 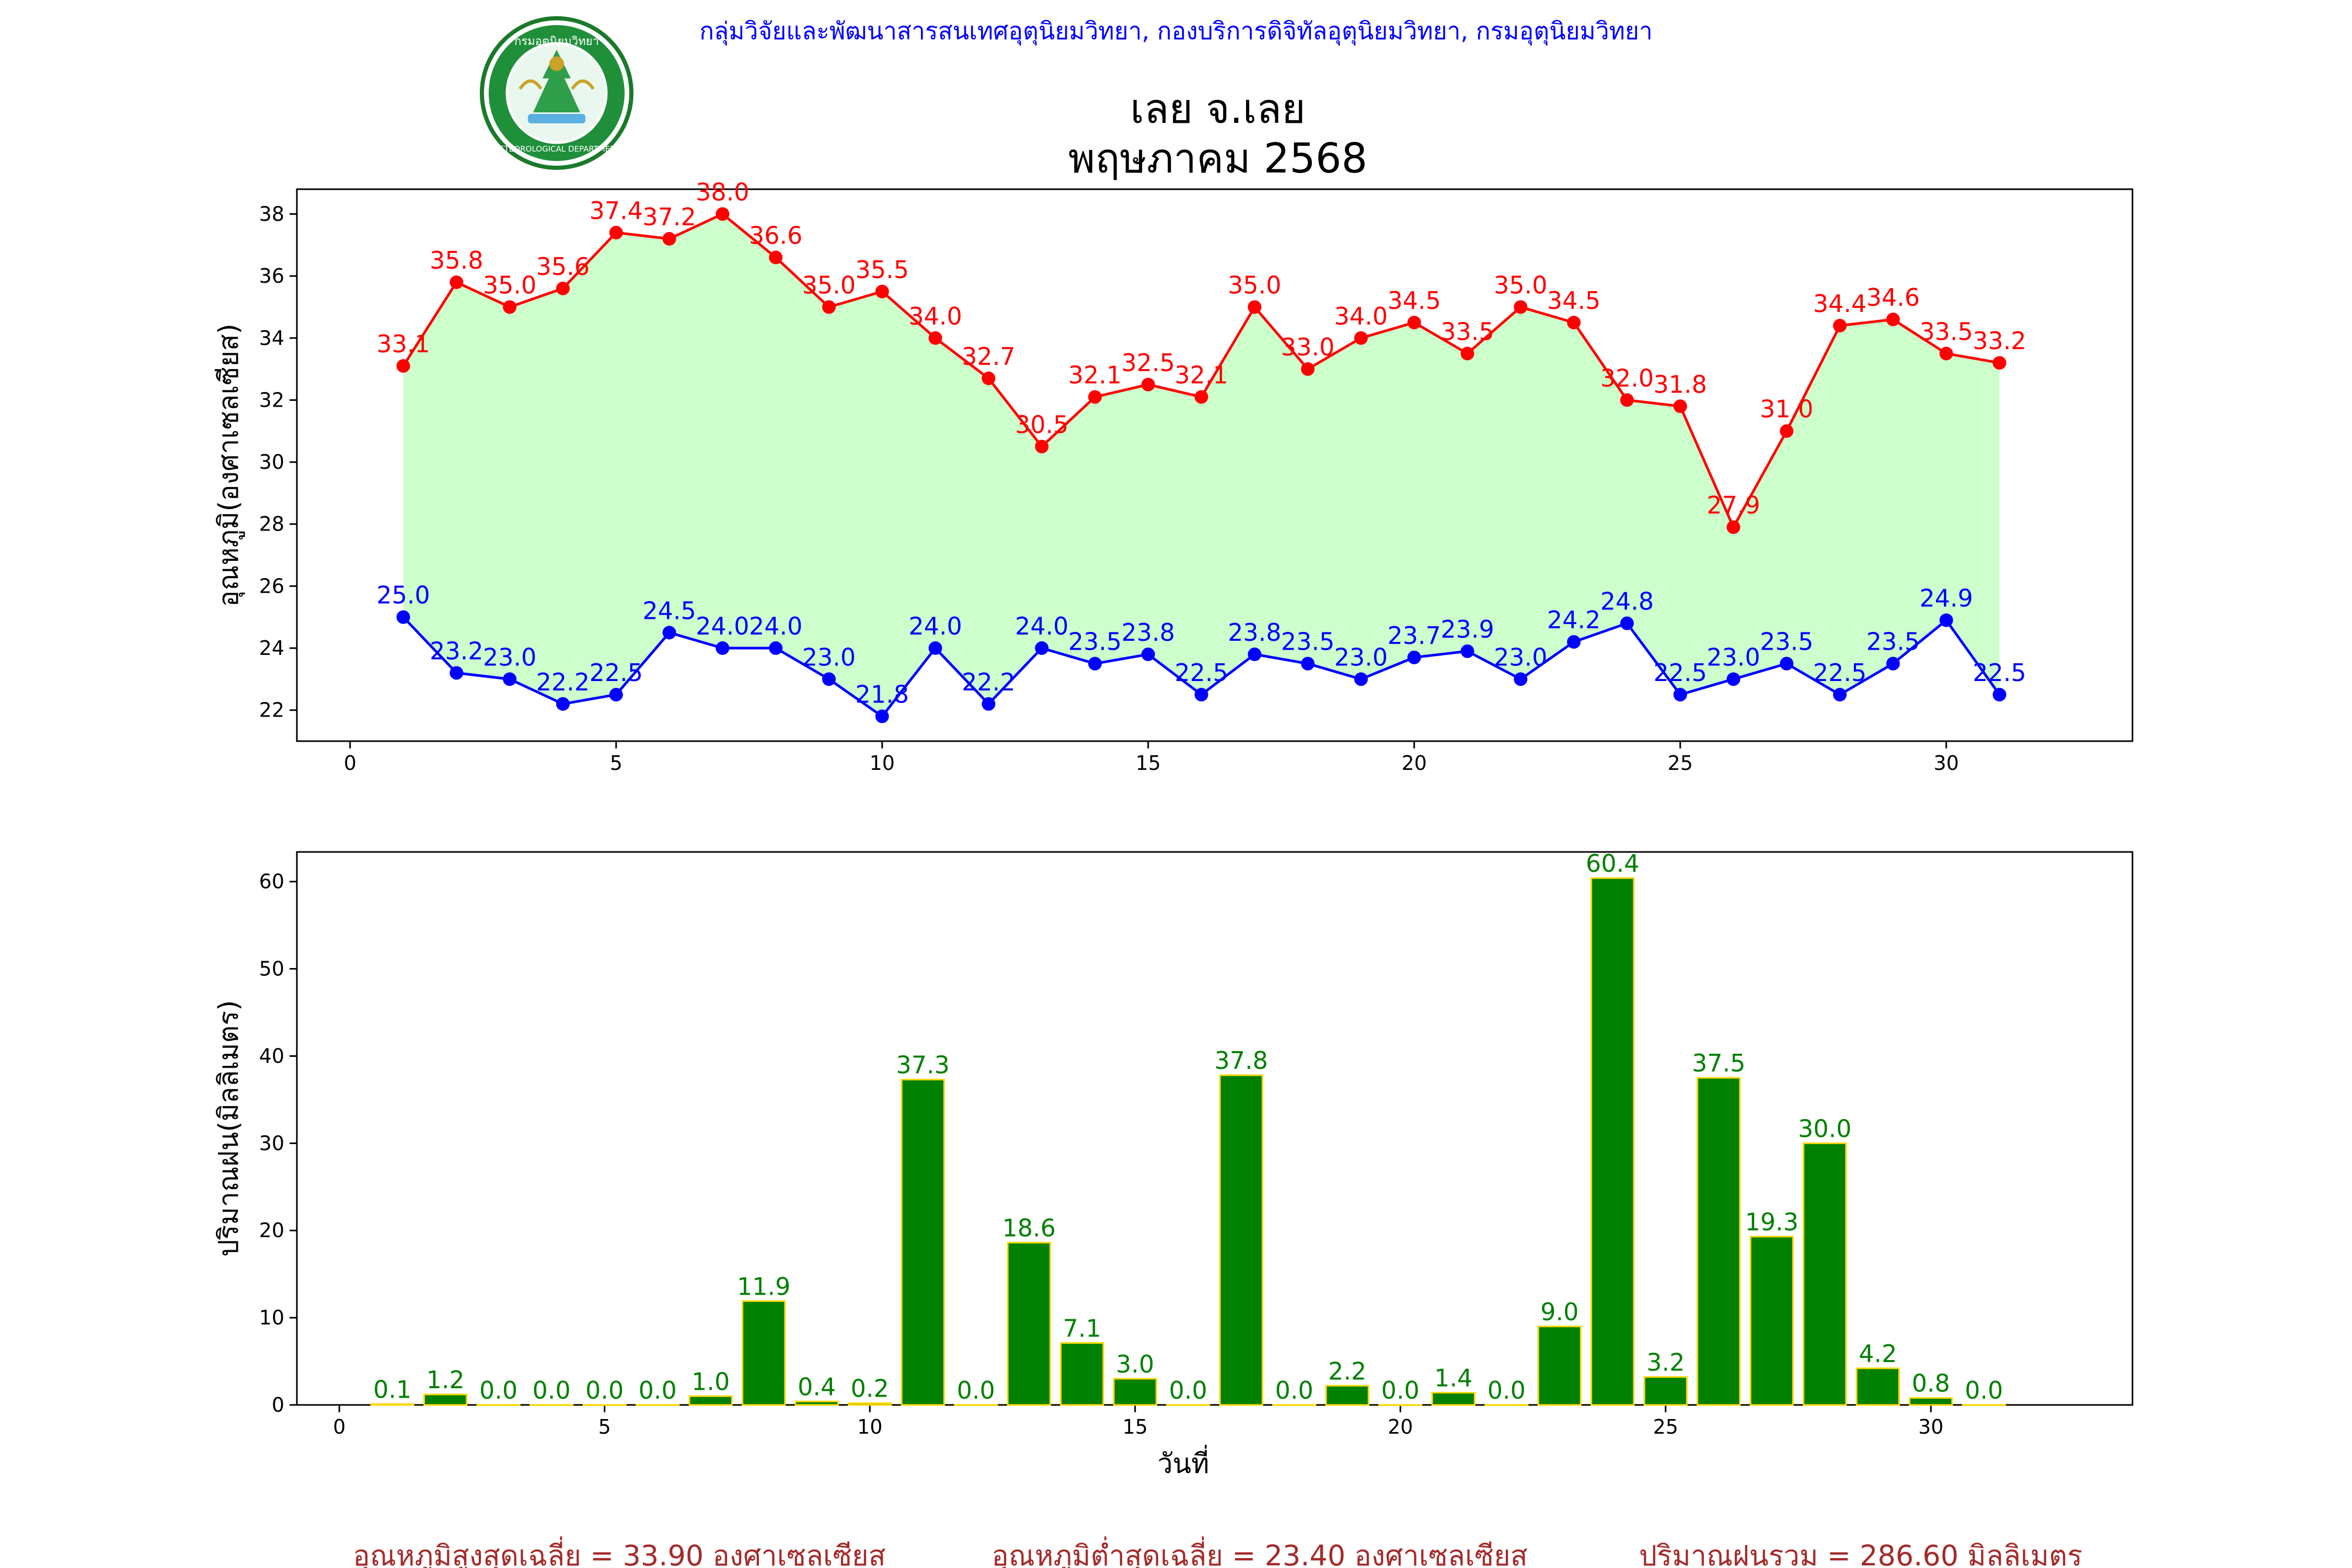 What do you see at coordinates (1029, 1228) in the screenshot?
I see `rain-value-label: 18.6` at bounding box center [1029, 1228].